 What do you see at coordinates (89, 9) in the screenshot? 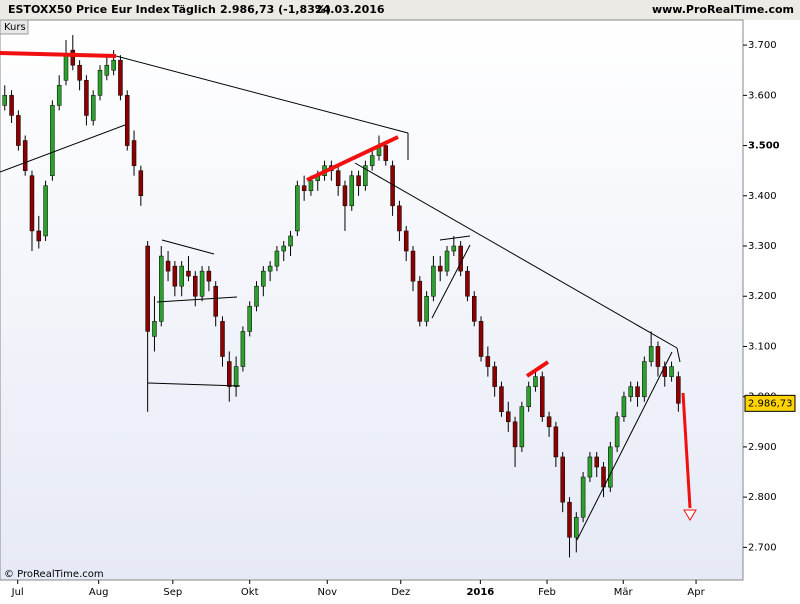
I see `instrument: ESTOXX50 Price Eur Index` at bounding box center [89, 9].